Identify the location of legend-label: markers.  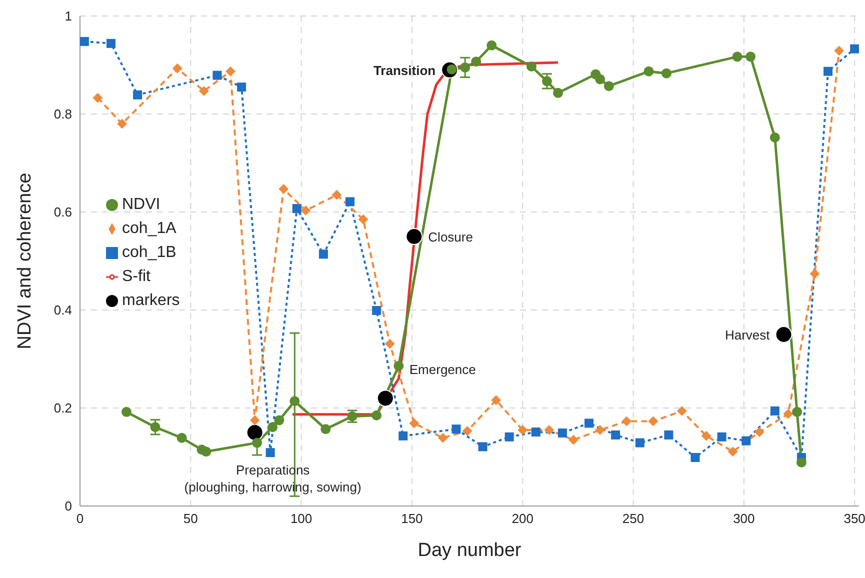
(151, 300).